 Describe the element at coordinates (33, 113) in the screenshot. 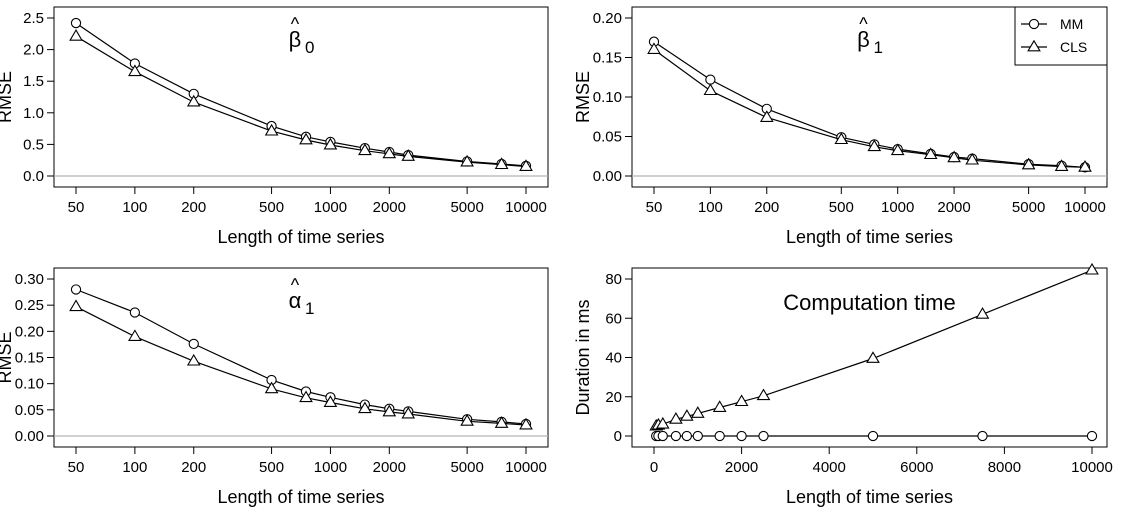

I see `y-tick-label: 1.0` at that location.